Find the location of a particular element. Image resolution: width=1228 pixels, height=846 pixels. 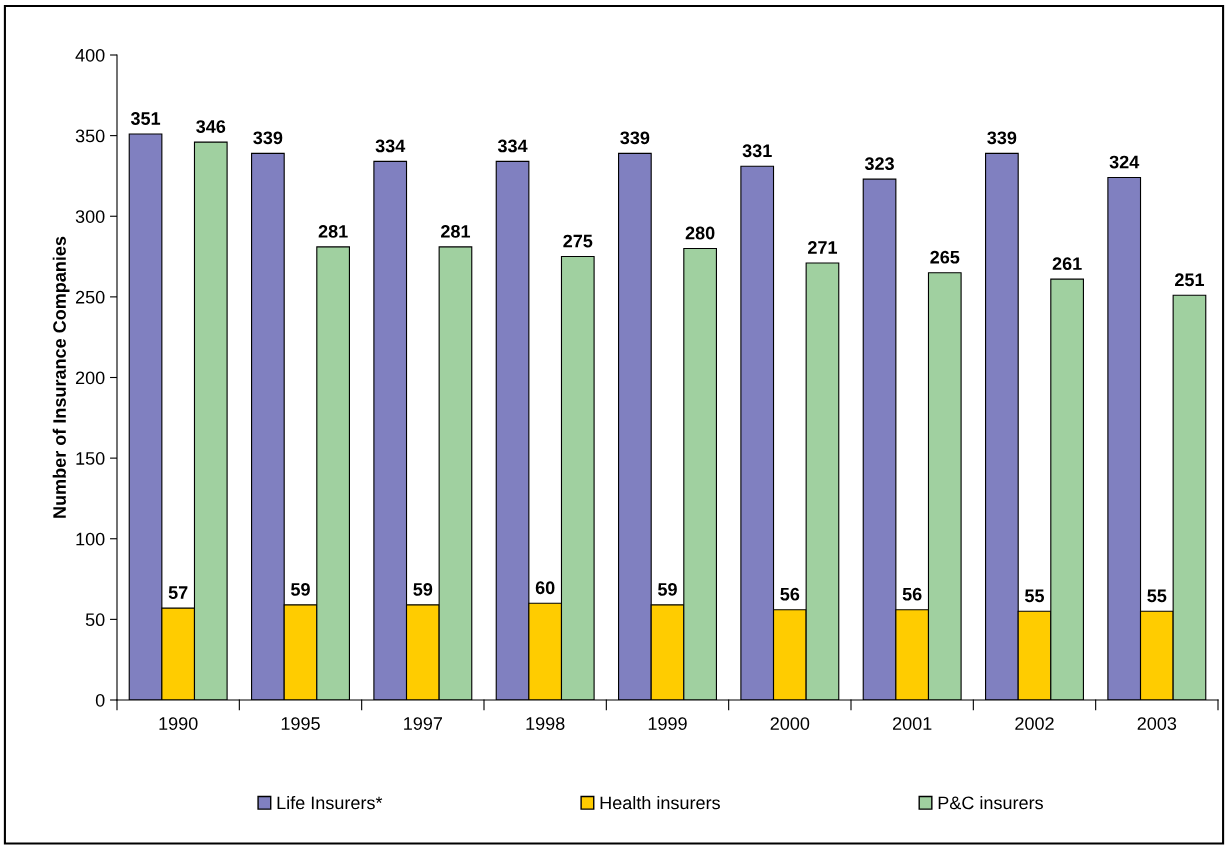

x-tick-label: 2001 is located at coordinates (912, 723).